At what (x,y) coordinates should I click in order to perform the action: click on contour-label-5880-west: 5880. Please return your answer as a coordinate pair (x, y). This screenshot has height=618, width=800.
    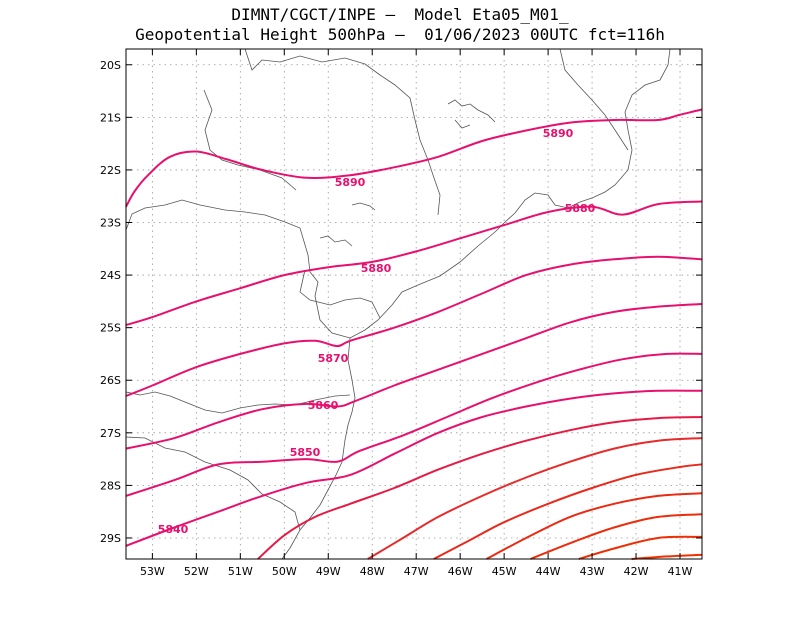
    Looking at the image, I should click on (376, 268).